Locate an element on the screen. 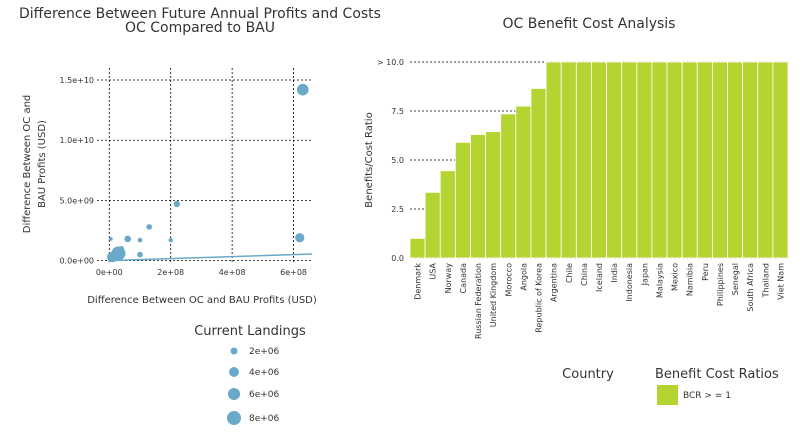  bar-y-axis-label: Benefits/Cost Ratio is located at coordinates (369, 159).